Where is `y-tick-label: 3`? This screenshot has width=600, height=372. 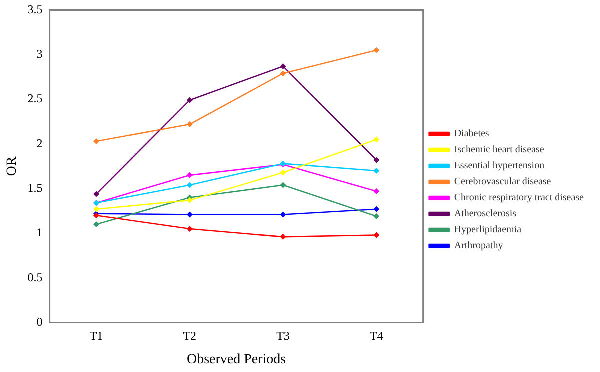
y-tick-label: 3 is located at coordinates (39, 54).